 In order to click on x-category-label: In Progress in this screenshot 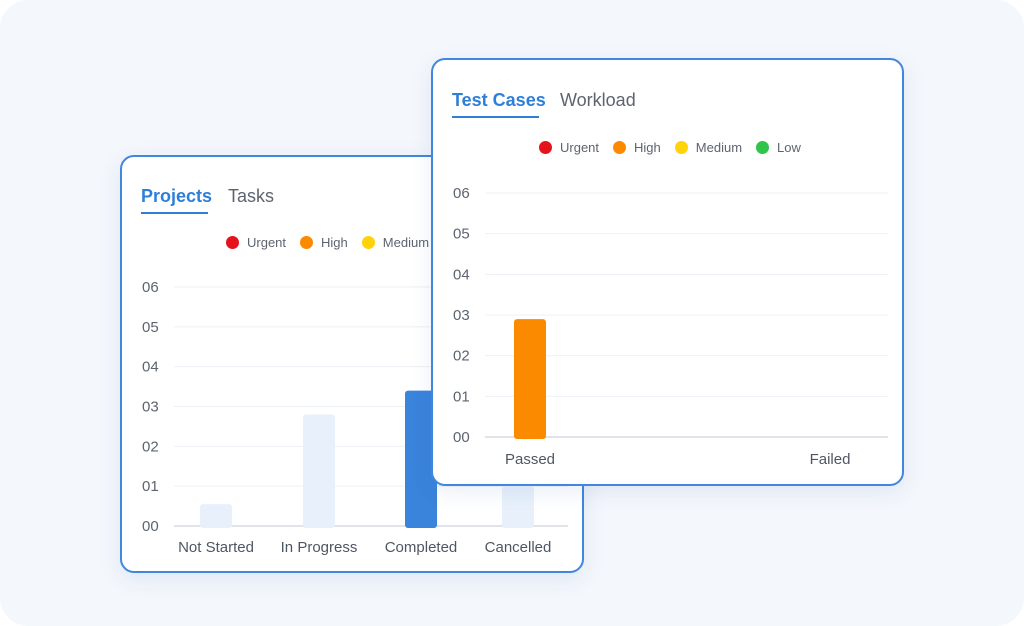, I will do `click(319, 547)`.